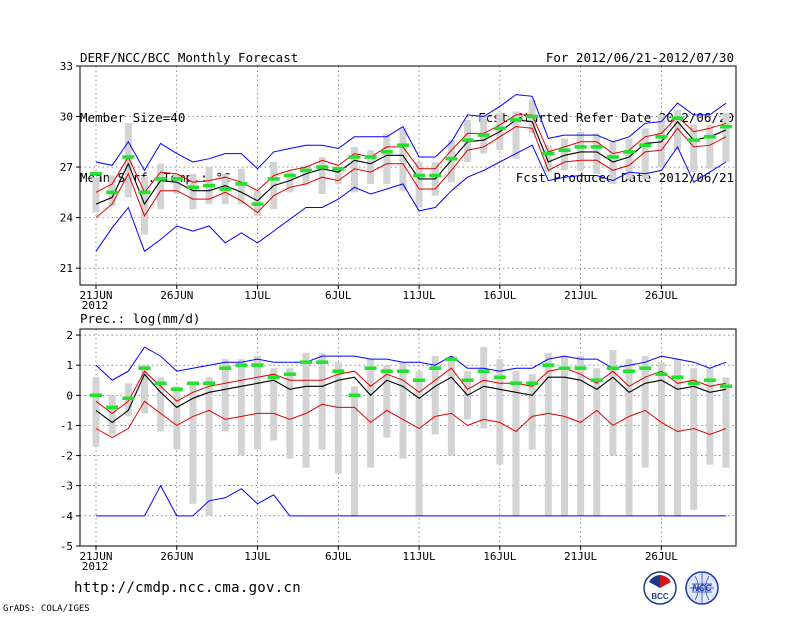 This screenshot has width=800, height=618. What do you see at coordinates (187, 588) in the screenshot?
I see `source-url: http://cmdp.ncc.cma.gov.cn` at bounding box center [187, 588].